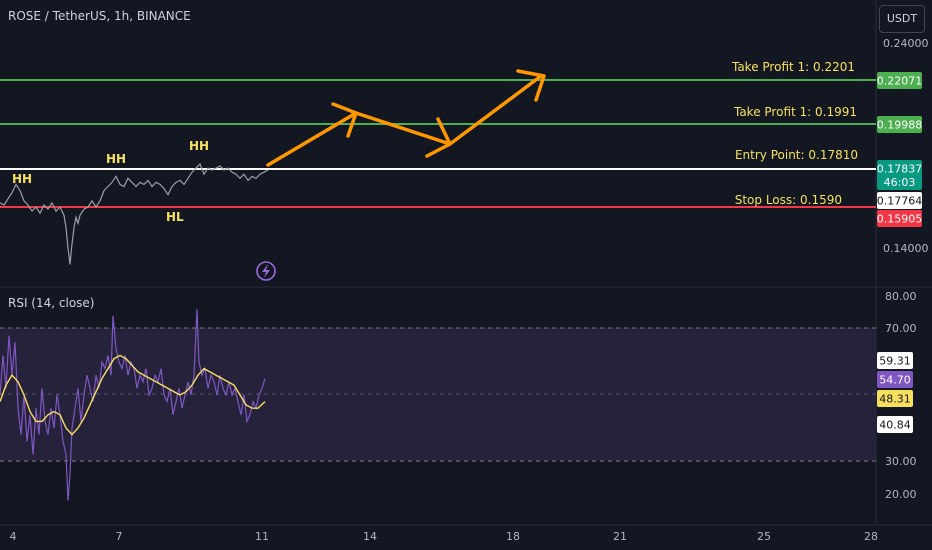  I want to click on stop-label: Stop Loss: 0.1590, so click(788, 200).